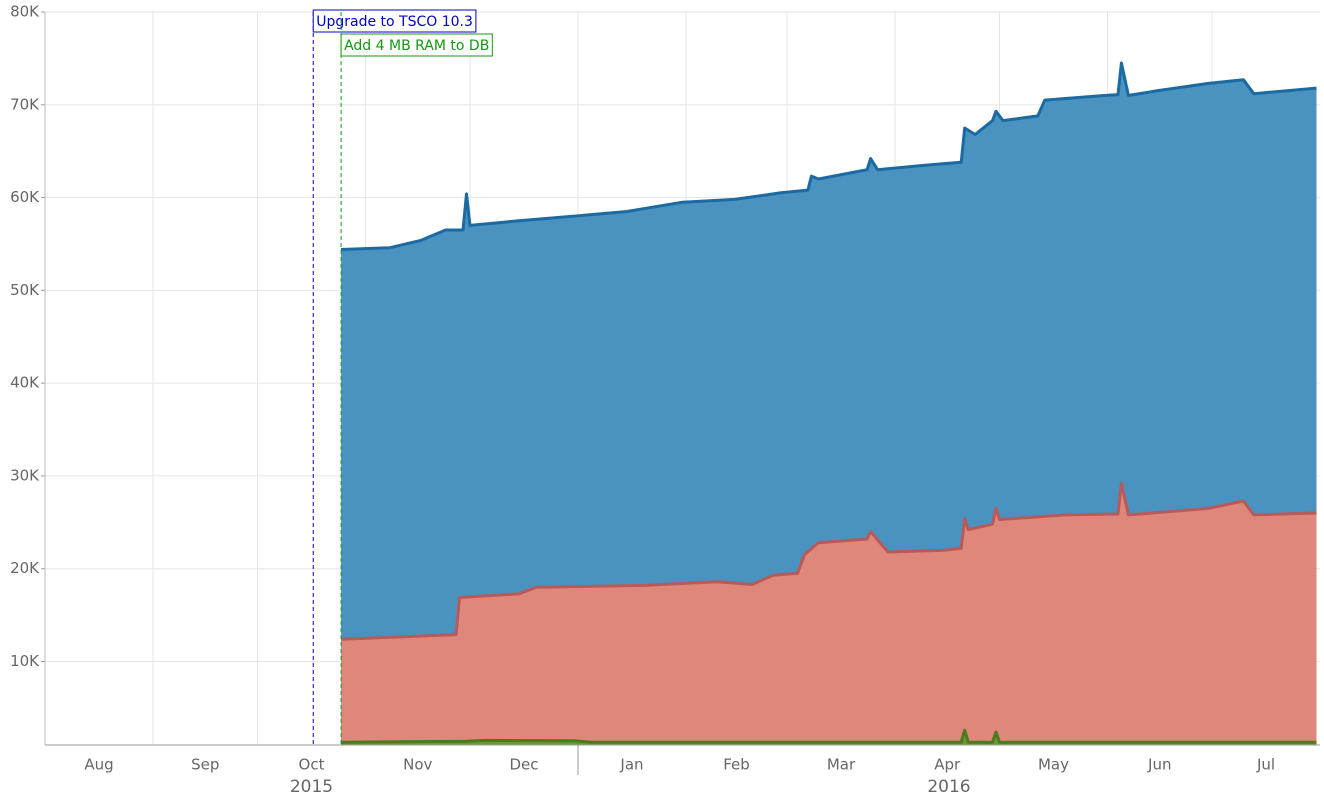  What do you see at coordinates (25, 475) in the screenshot?
I see `y-tick-label: 30K` at bounding box center [25, 475].